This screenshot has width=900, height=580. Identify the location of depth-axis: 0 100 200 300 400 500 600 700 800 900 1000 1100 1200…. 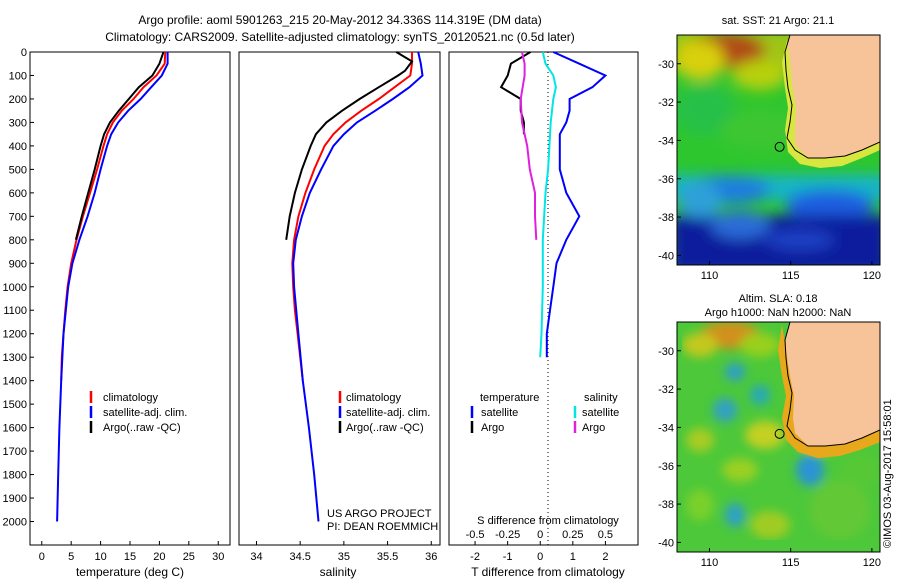
(18, 288).